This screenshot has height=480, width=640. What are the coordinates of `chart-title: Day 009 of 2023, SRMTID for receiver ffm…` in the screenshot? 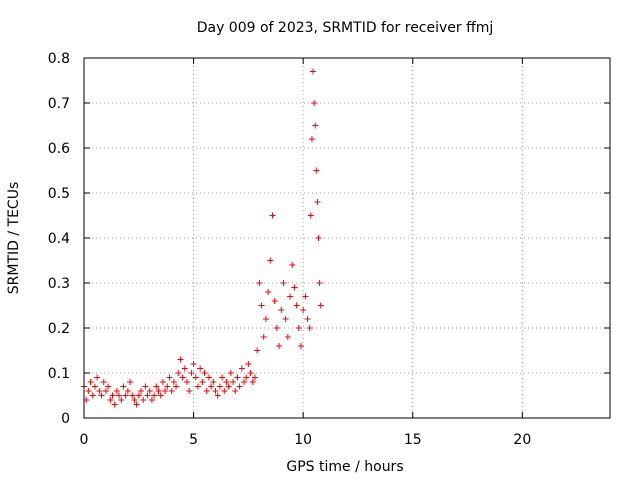 It's located at (345, 28).